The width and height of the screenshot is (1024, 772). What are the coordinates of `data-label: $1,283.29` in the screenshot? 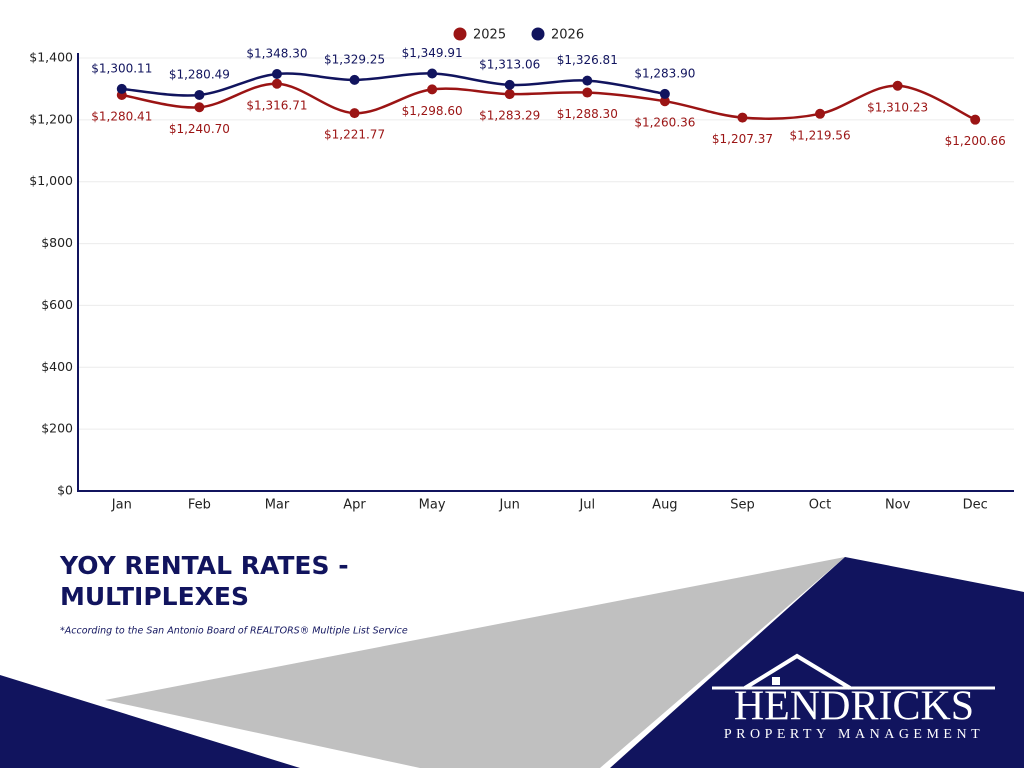 It's located at (509, 116).